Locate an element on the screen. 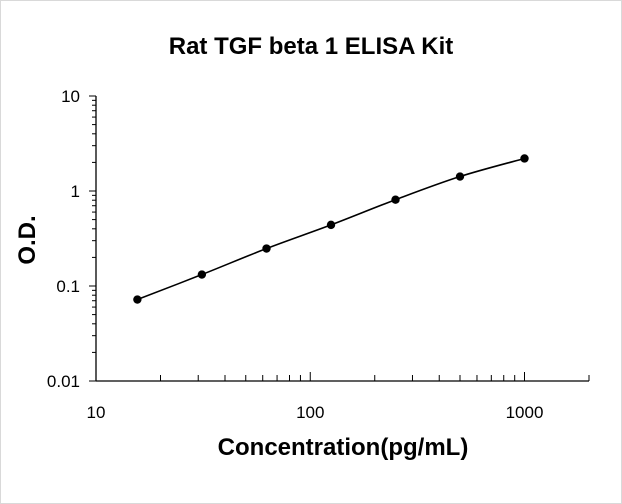 This screenshot has width=622, height=504. y-tick-label: 0.01 is located at coordinates (63, 381).